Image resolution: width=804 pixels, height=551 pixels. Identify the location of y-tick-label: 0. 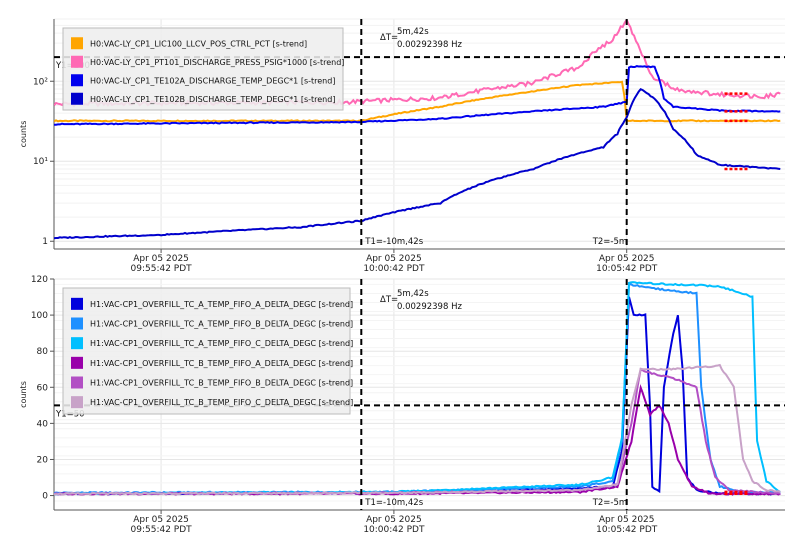
(45, 497).